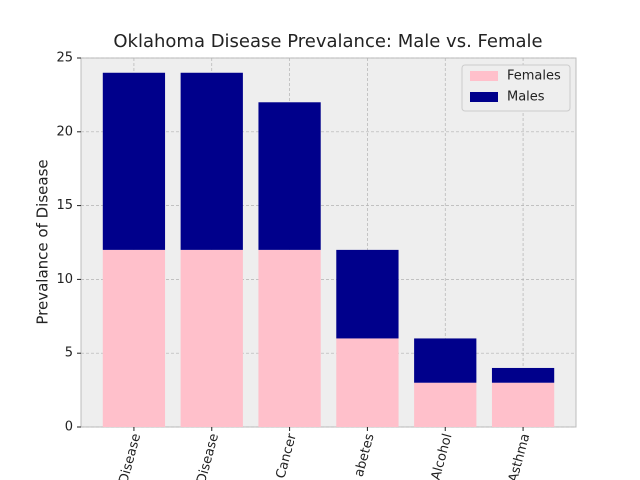 This screenshot has width=640, height=480. I want to click on y-tick-label: 5, so click(69, 353).